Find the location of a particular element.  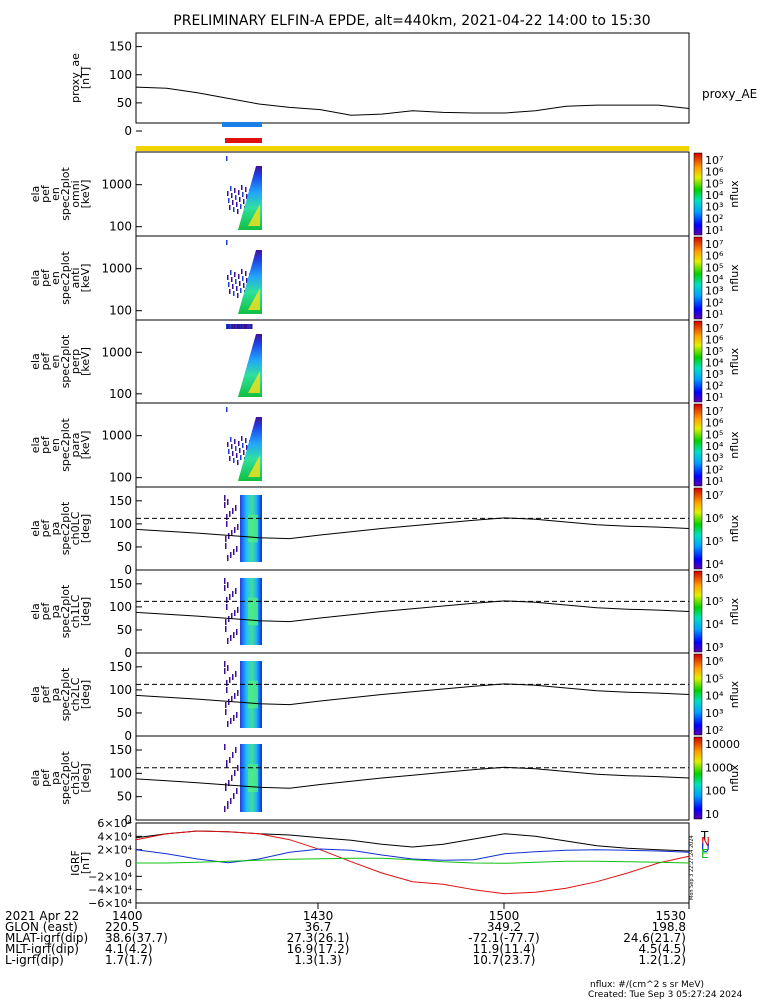

ephemeris-value: -72.1(-77.7) is located at coordinates (503, 938).